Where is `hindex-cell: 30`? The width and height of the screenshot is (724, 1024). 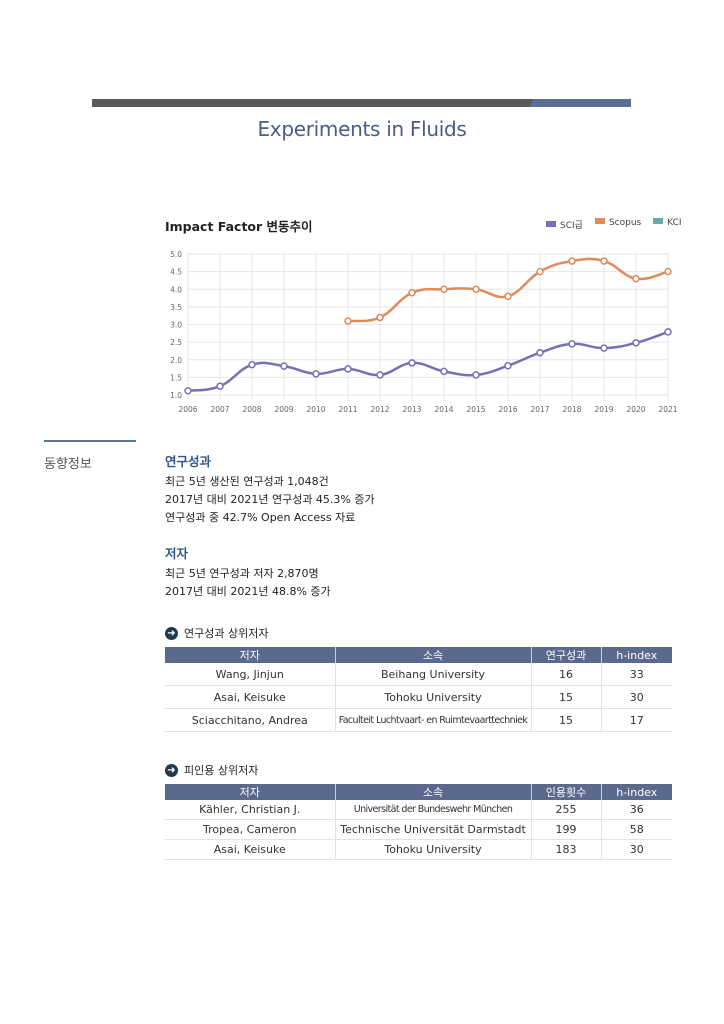
hindex-cell: 30 is located at coordinates (636, 849).